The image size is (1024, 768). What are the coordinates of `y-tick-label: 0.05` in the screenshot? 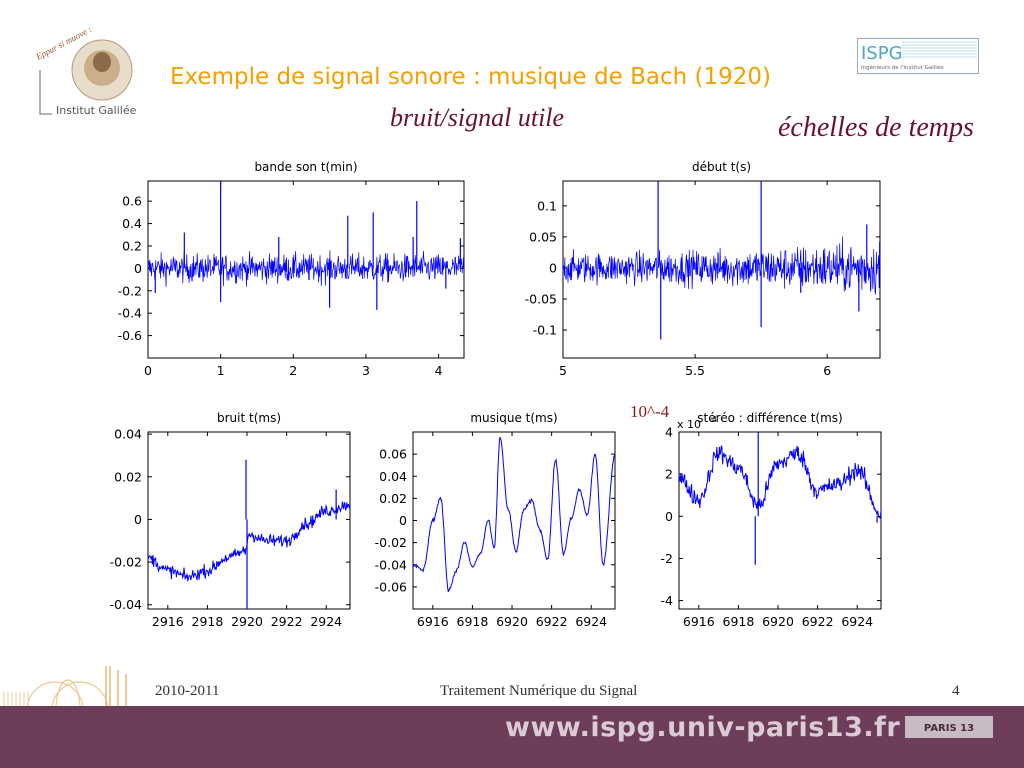 It's located at (543, 236).